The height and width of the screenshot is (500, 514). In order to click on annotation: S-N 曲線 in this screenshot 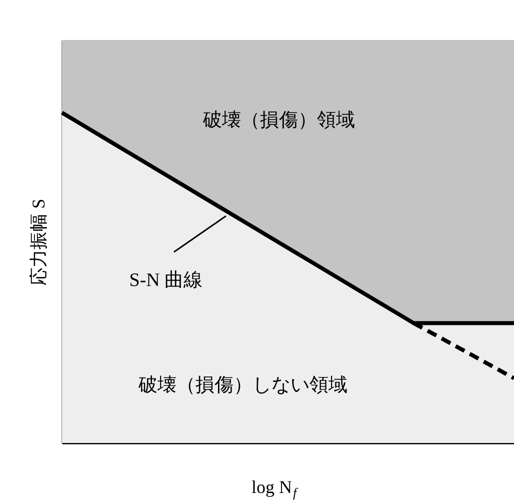, I will do `click(166, 280)`.